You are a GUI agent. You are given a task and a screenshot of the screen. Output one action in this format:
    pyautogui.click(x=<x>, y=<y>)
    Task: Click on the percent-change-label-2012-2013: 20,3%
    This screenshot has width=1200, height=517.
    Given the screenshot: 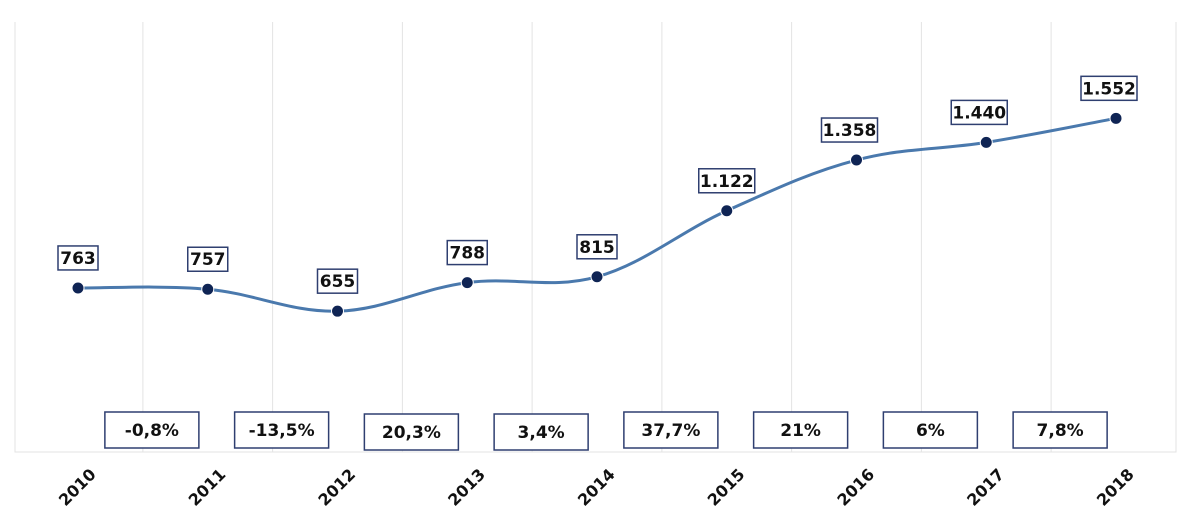 What is the action you would take?
    pyautogui.click(x=411, y=433)
    